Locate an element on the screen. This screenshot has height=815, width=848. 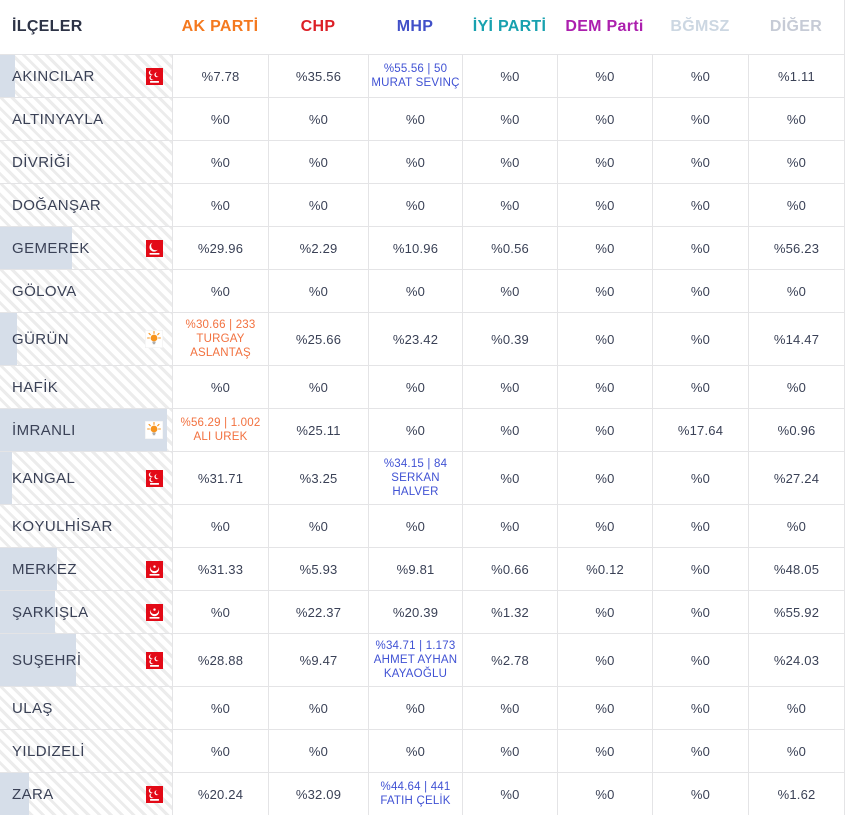
winner-result-cell: %55.56 | 50 MURAT SEVINÇ is located at coordinates (415, 76).